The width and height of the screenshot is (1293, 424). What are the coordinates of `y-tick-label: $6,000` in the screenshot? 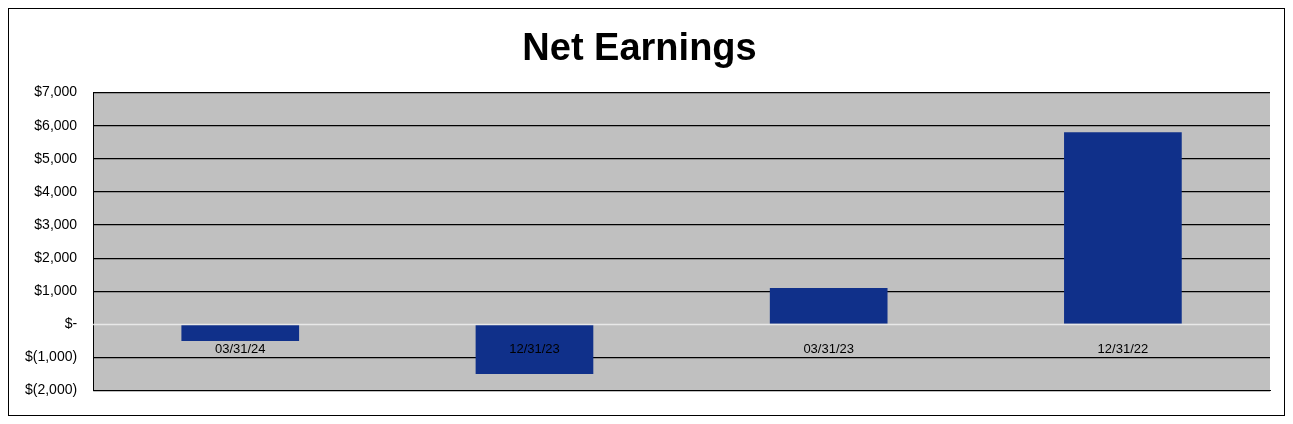 It's located at (56, 124).